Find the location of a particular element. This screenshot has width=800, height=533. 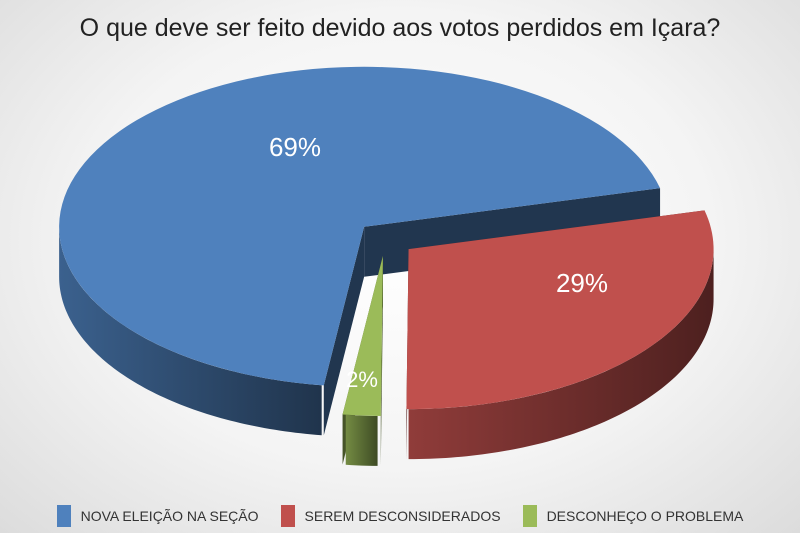

legend-item-serem-desconsiderados: SEREM DESCONSIDERADOS is located at coordinates (390, 516).